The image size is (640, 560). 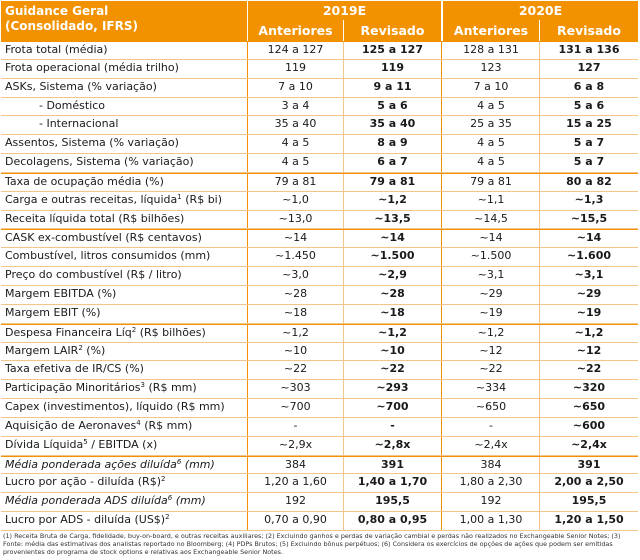 What do you see at coordinates (491, 275) in the screenshot?
I see `value-previous-2020: ~3,1` at bounding box center [491, 275].